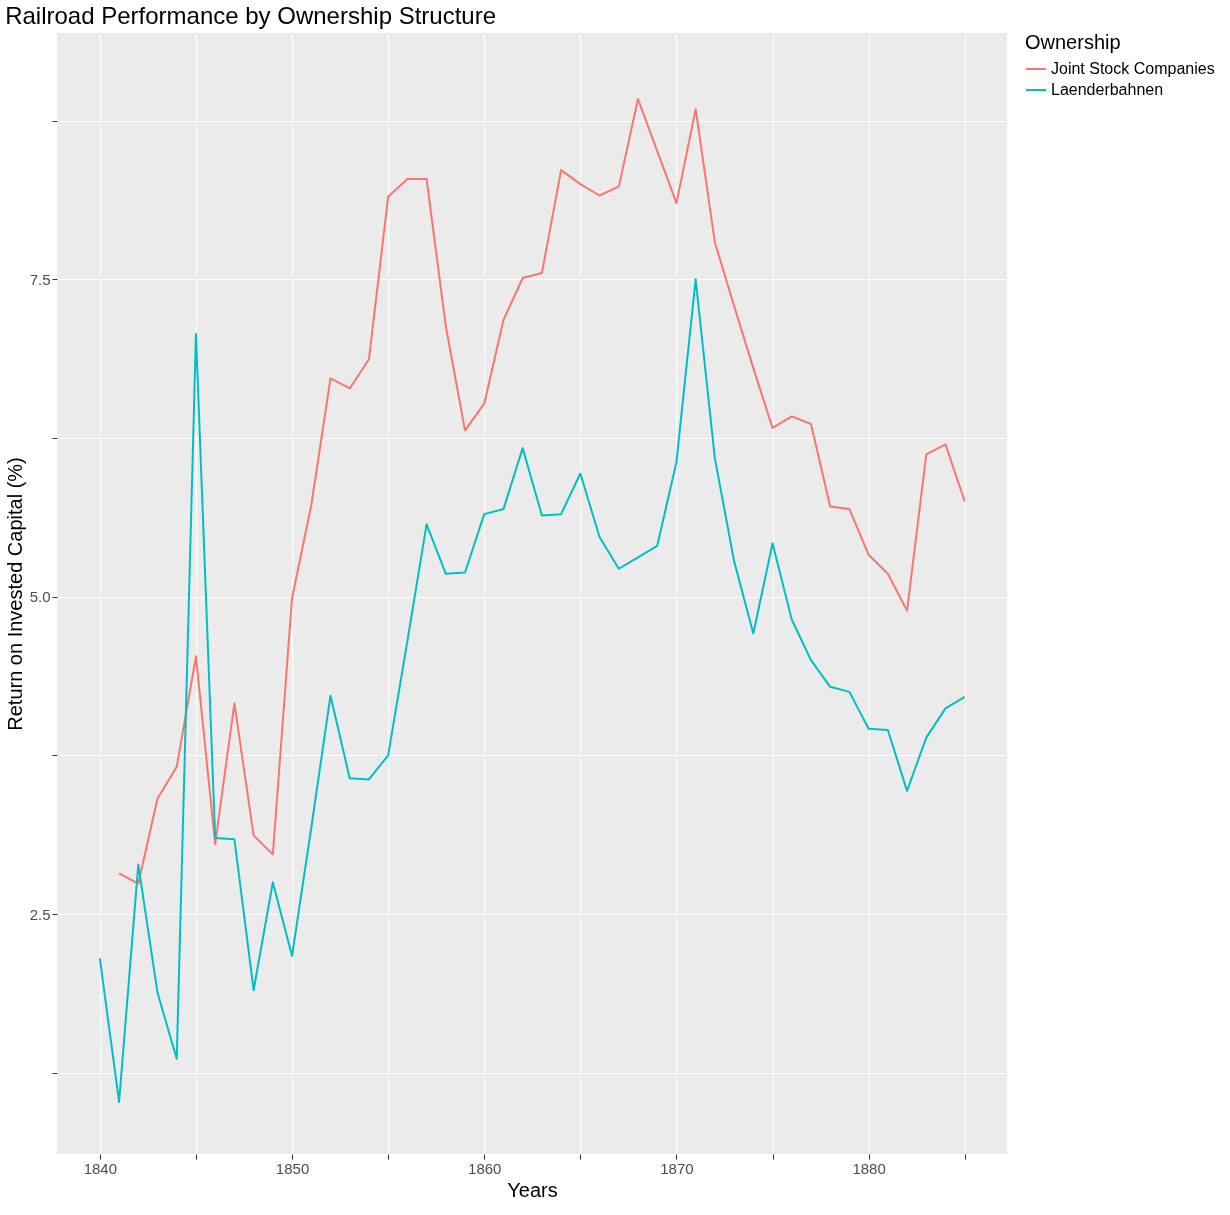 This screenshot has width=1230, height=1215. What do you see at coordinates (869, 1168) in the screenshot?
I see `x-tick-label: 1880` at bounding box center [869, 1168].